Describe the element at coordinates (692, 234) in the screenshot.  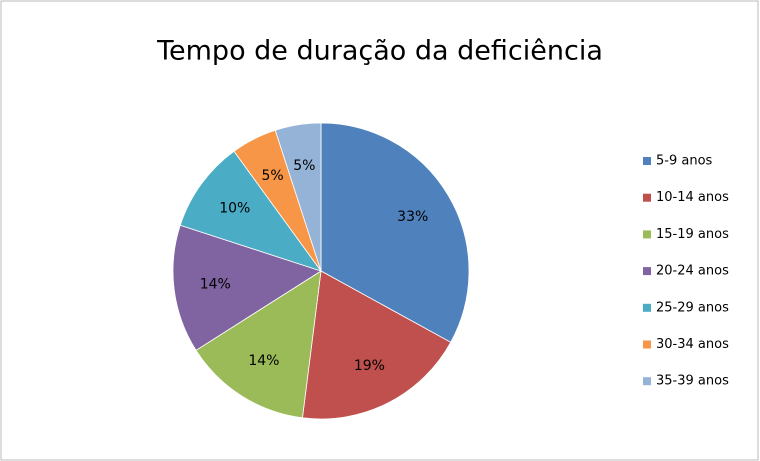
I see `legend-label: 15-19 anos` at that location.